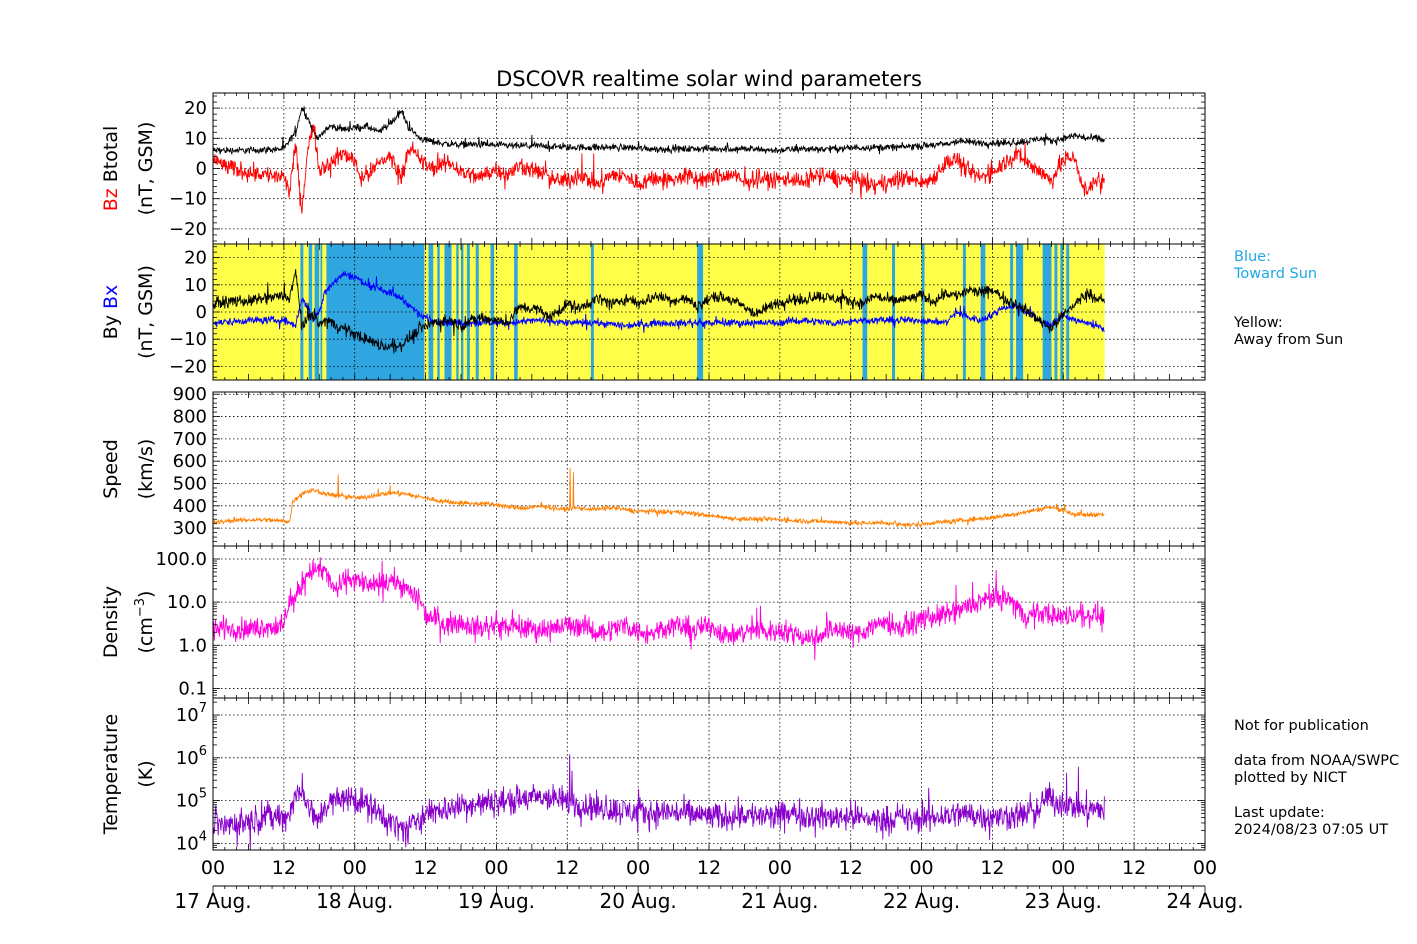 The height and width of the screenshot is (944, 1417). What do you see at coordinates (496, 901) in the screenshot?
I see `date-label: 19 Aug.` at bounding box center [496, 901].